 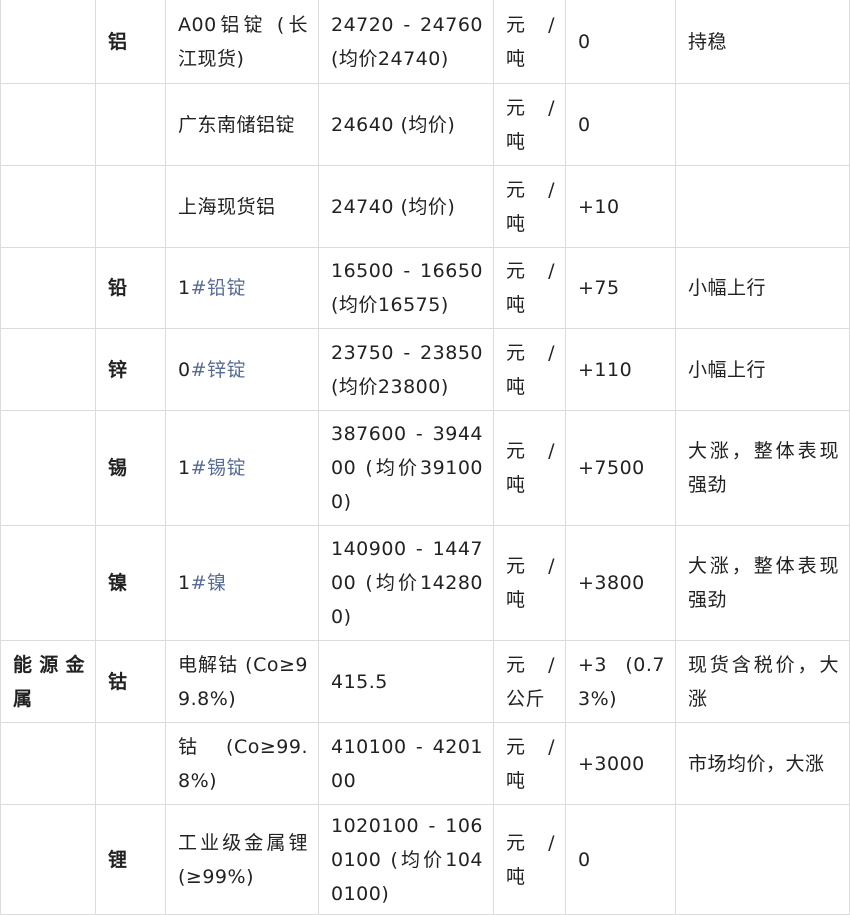 What do you see at coordinates (242, 681) in the screenshot?
I see `grade-cell: 电解钴 (Co≥99.8%)` at bounding box center [242, 681].